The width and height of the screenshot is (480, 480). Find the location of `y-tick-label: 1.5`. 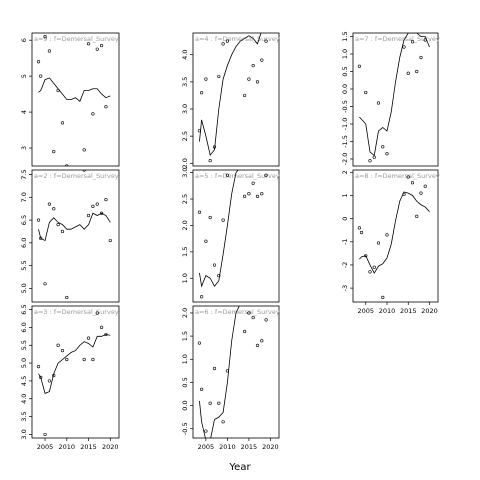

y-tick-label: 1.5 is located at coordinates (185, 252).